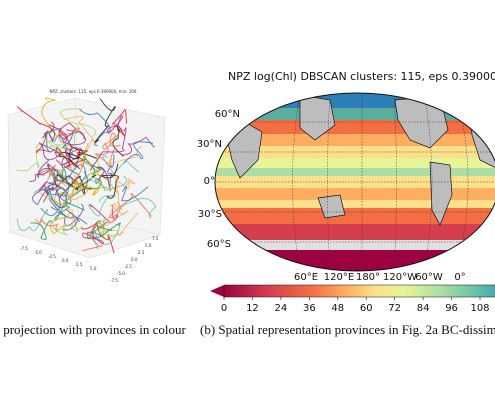 The image size is (495, 400). Describe the element at coordinates (24, 248) in the screenshot. I see `x-tick-label: -7.5` at that location.